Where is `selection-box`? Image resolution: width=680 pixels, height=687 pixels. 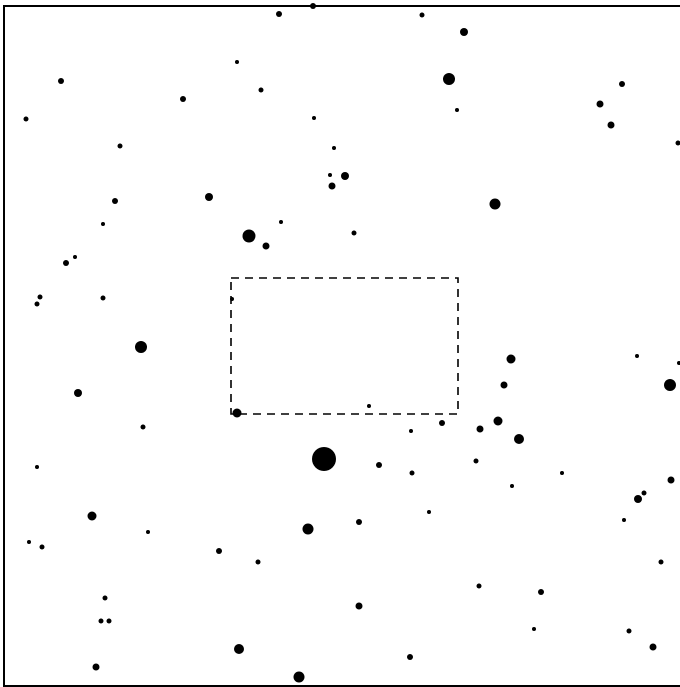
selection-box is located at coordinates (344, 346).